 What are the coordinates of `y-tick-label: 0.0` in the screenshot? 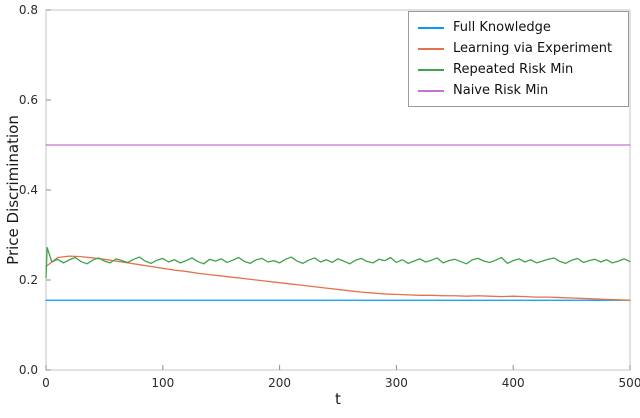 It's located at (28, 370).